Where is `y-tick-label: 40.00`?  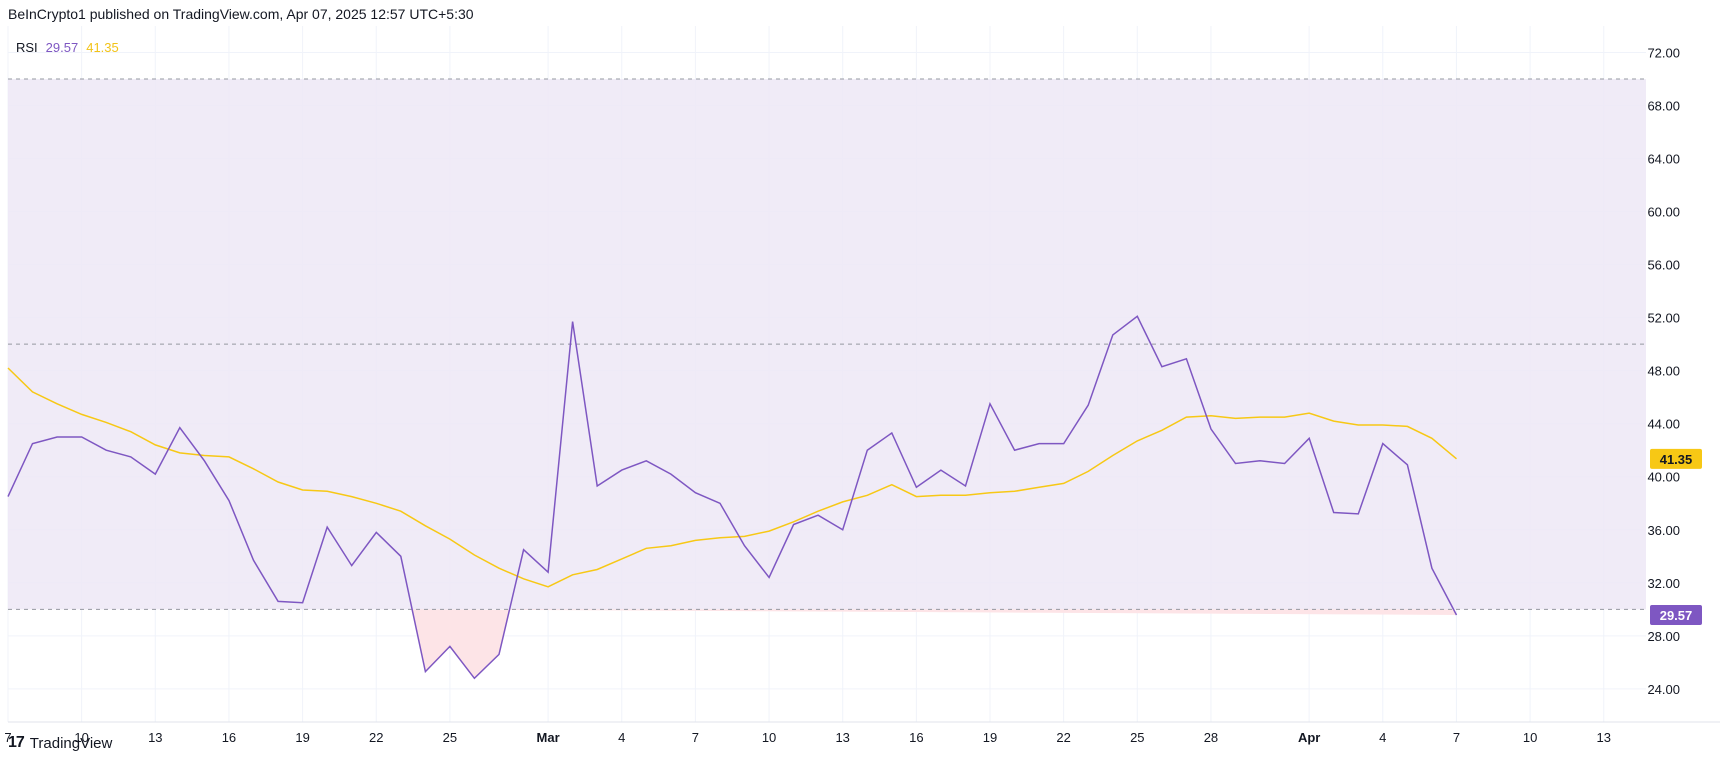 y-tick-label: 40.00 is located at coordinates (1663, 477).